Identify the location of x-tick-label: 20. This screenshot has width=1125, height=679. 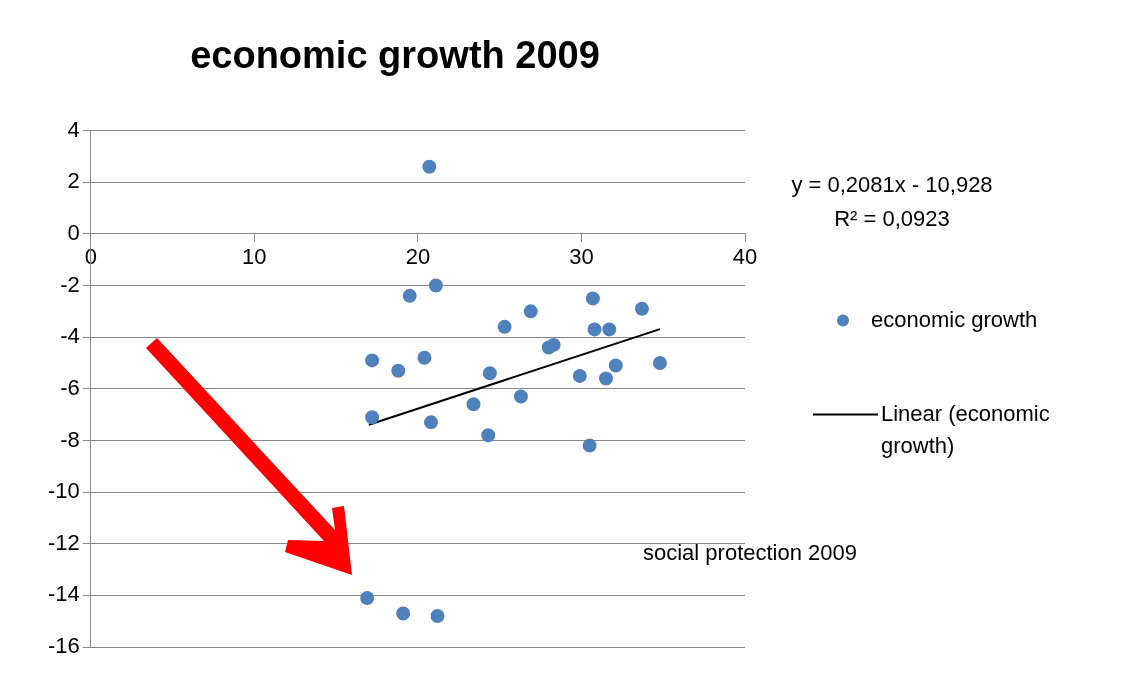
(418, 257).